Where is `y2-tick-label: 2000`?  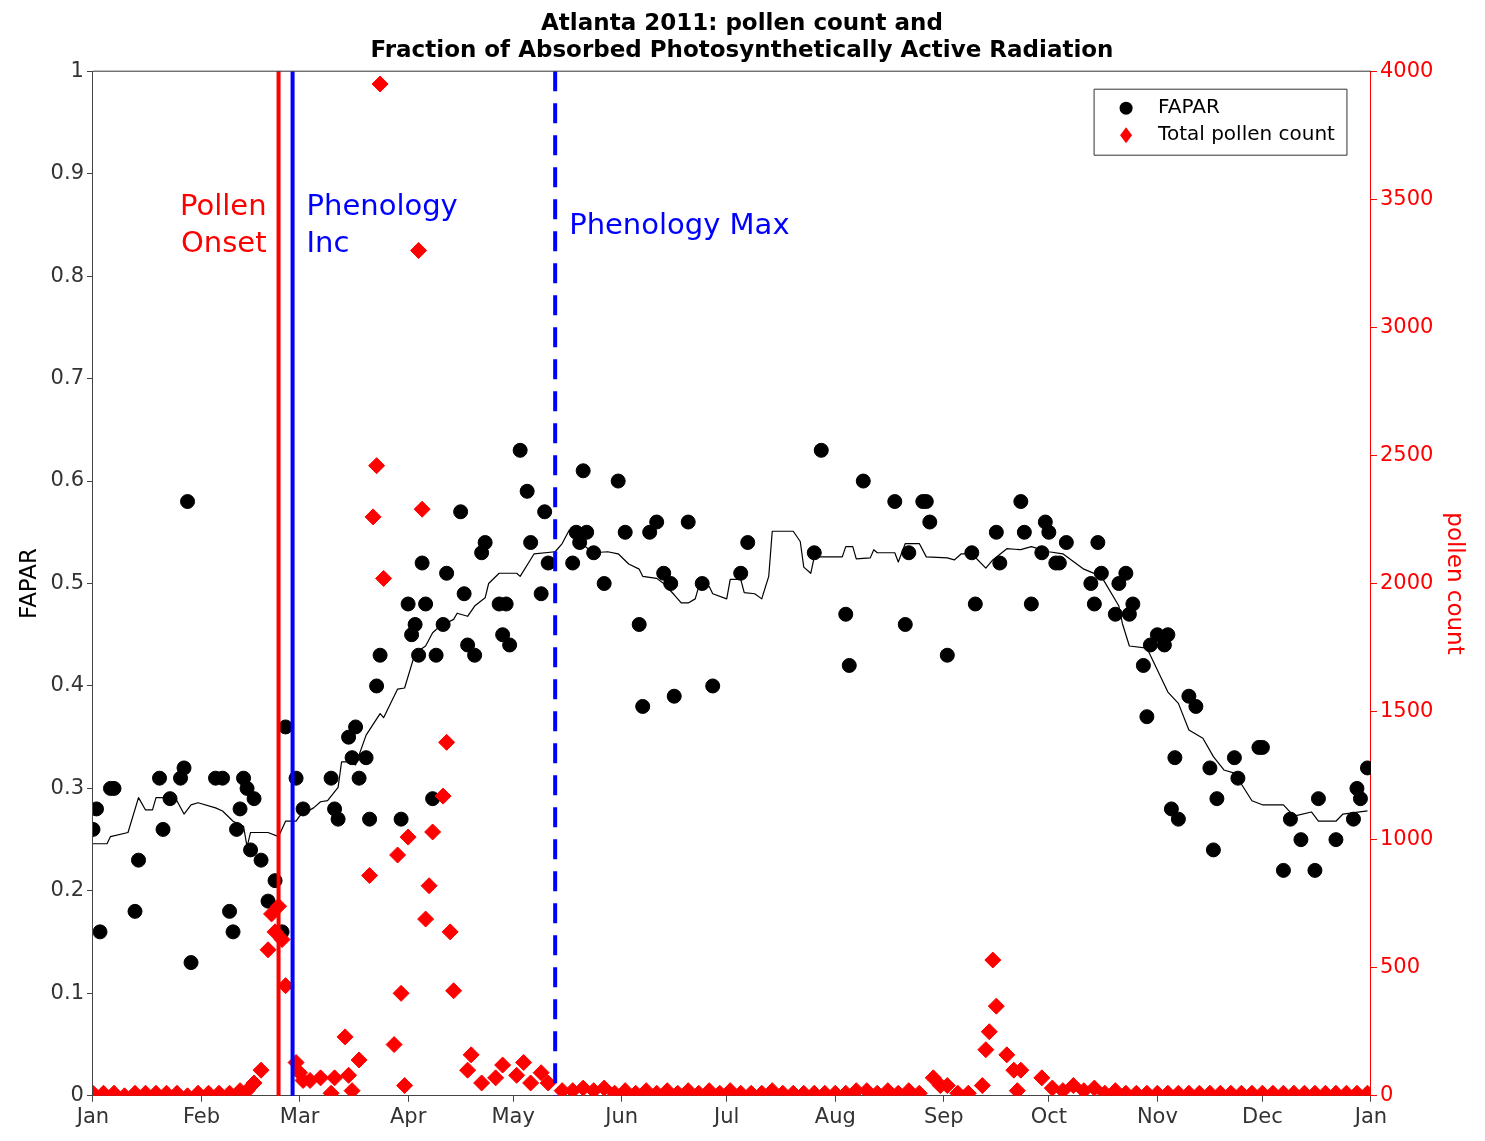 y2-tick-label: 2000 is located at coordinates (1406, 581).